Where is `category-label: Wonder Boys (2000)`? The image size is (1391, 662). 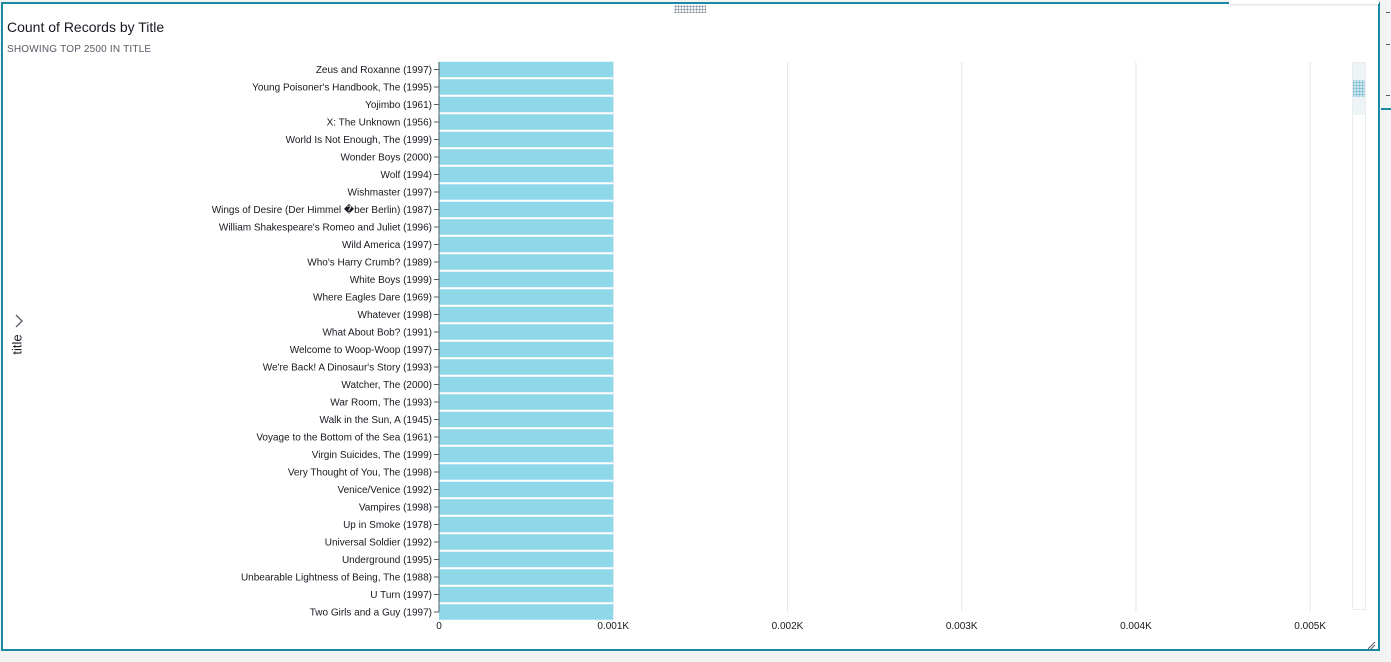 category-label: Wonder Boys (2000) is located at coordinates (386, 158).